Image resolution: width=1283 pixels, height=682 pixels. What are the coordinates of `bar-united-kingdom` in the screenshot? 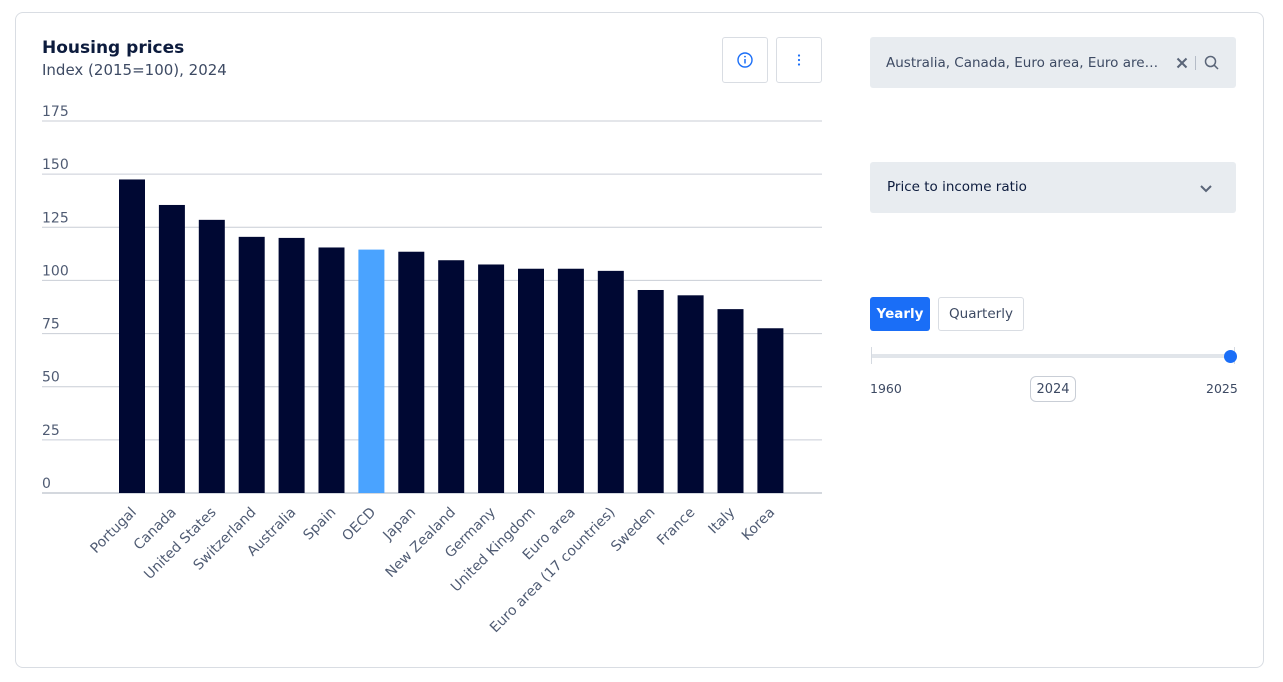 It's located at (531, 380).